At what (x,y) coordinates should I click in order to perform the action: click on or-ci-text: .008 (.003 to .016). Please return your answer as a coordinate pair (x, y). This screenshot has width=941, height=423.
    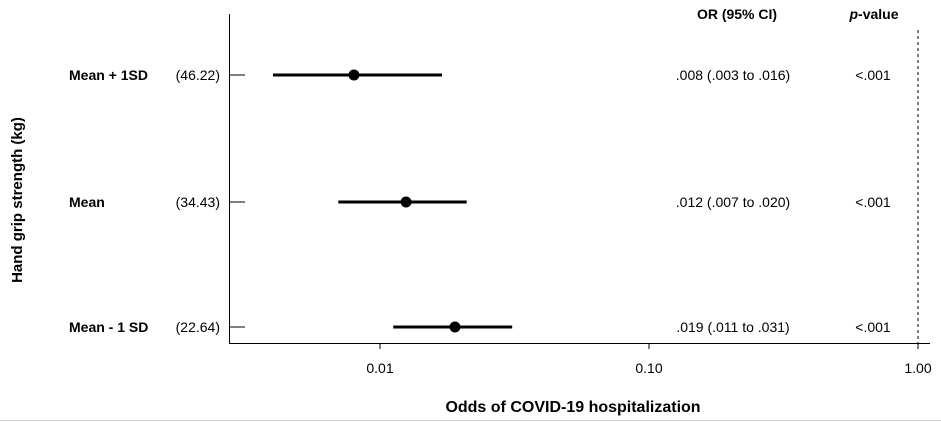
    Looking at the image, I should click on (733, 75).